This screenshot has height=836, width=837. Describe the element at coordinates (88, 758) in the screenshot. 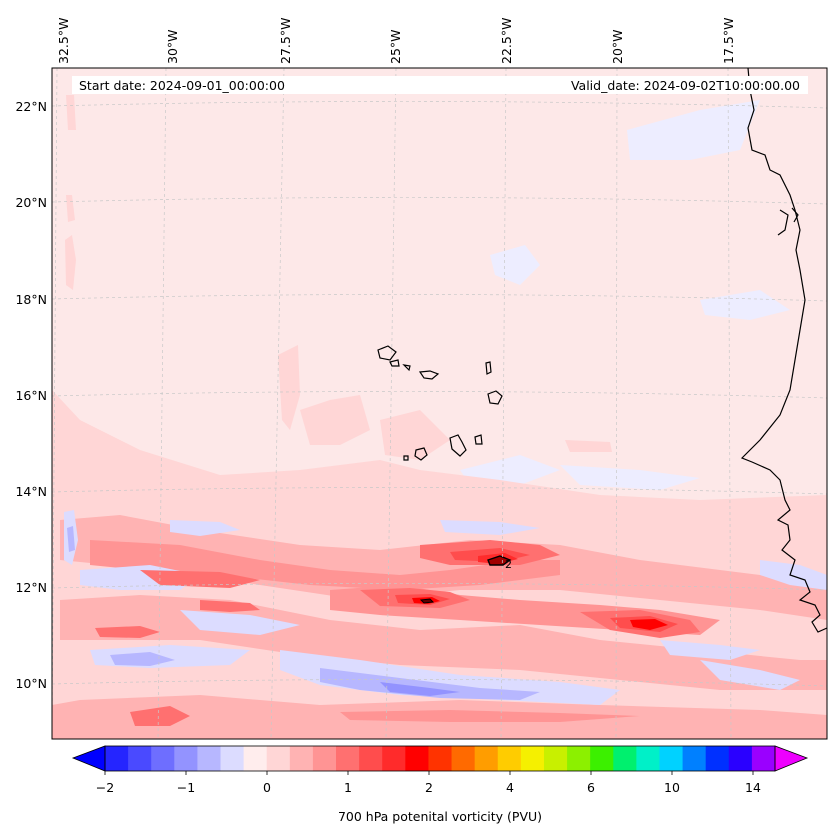

I see `colorbar-min-extend-arrow` at that location.